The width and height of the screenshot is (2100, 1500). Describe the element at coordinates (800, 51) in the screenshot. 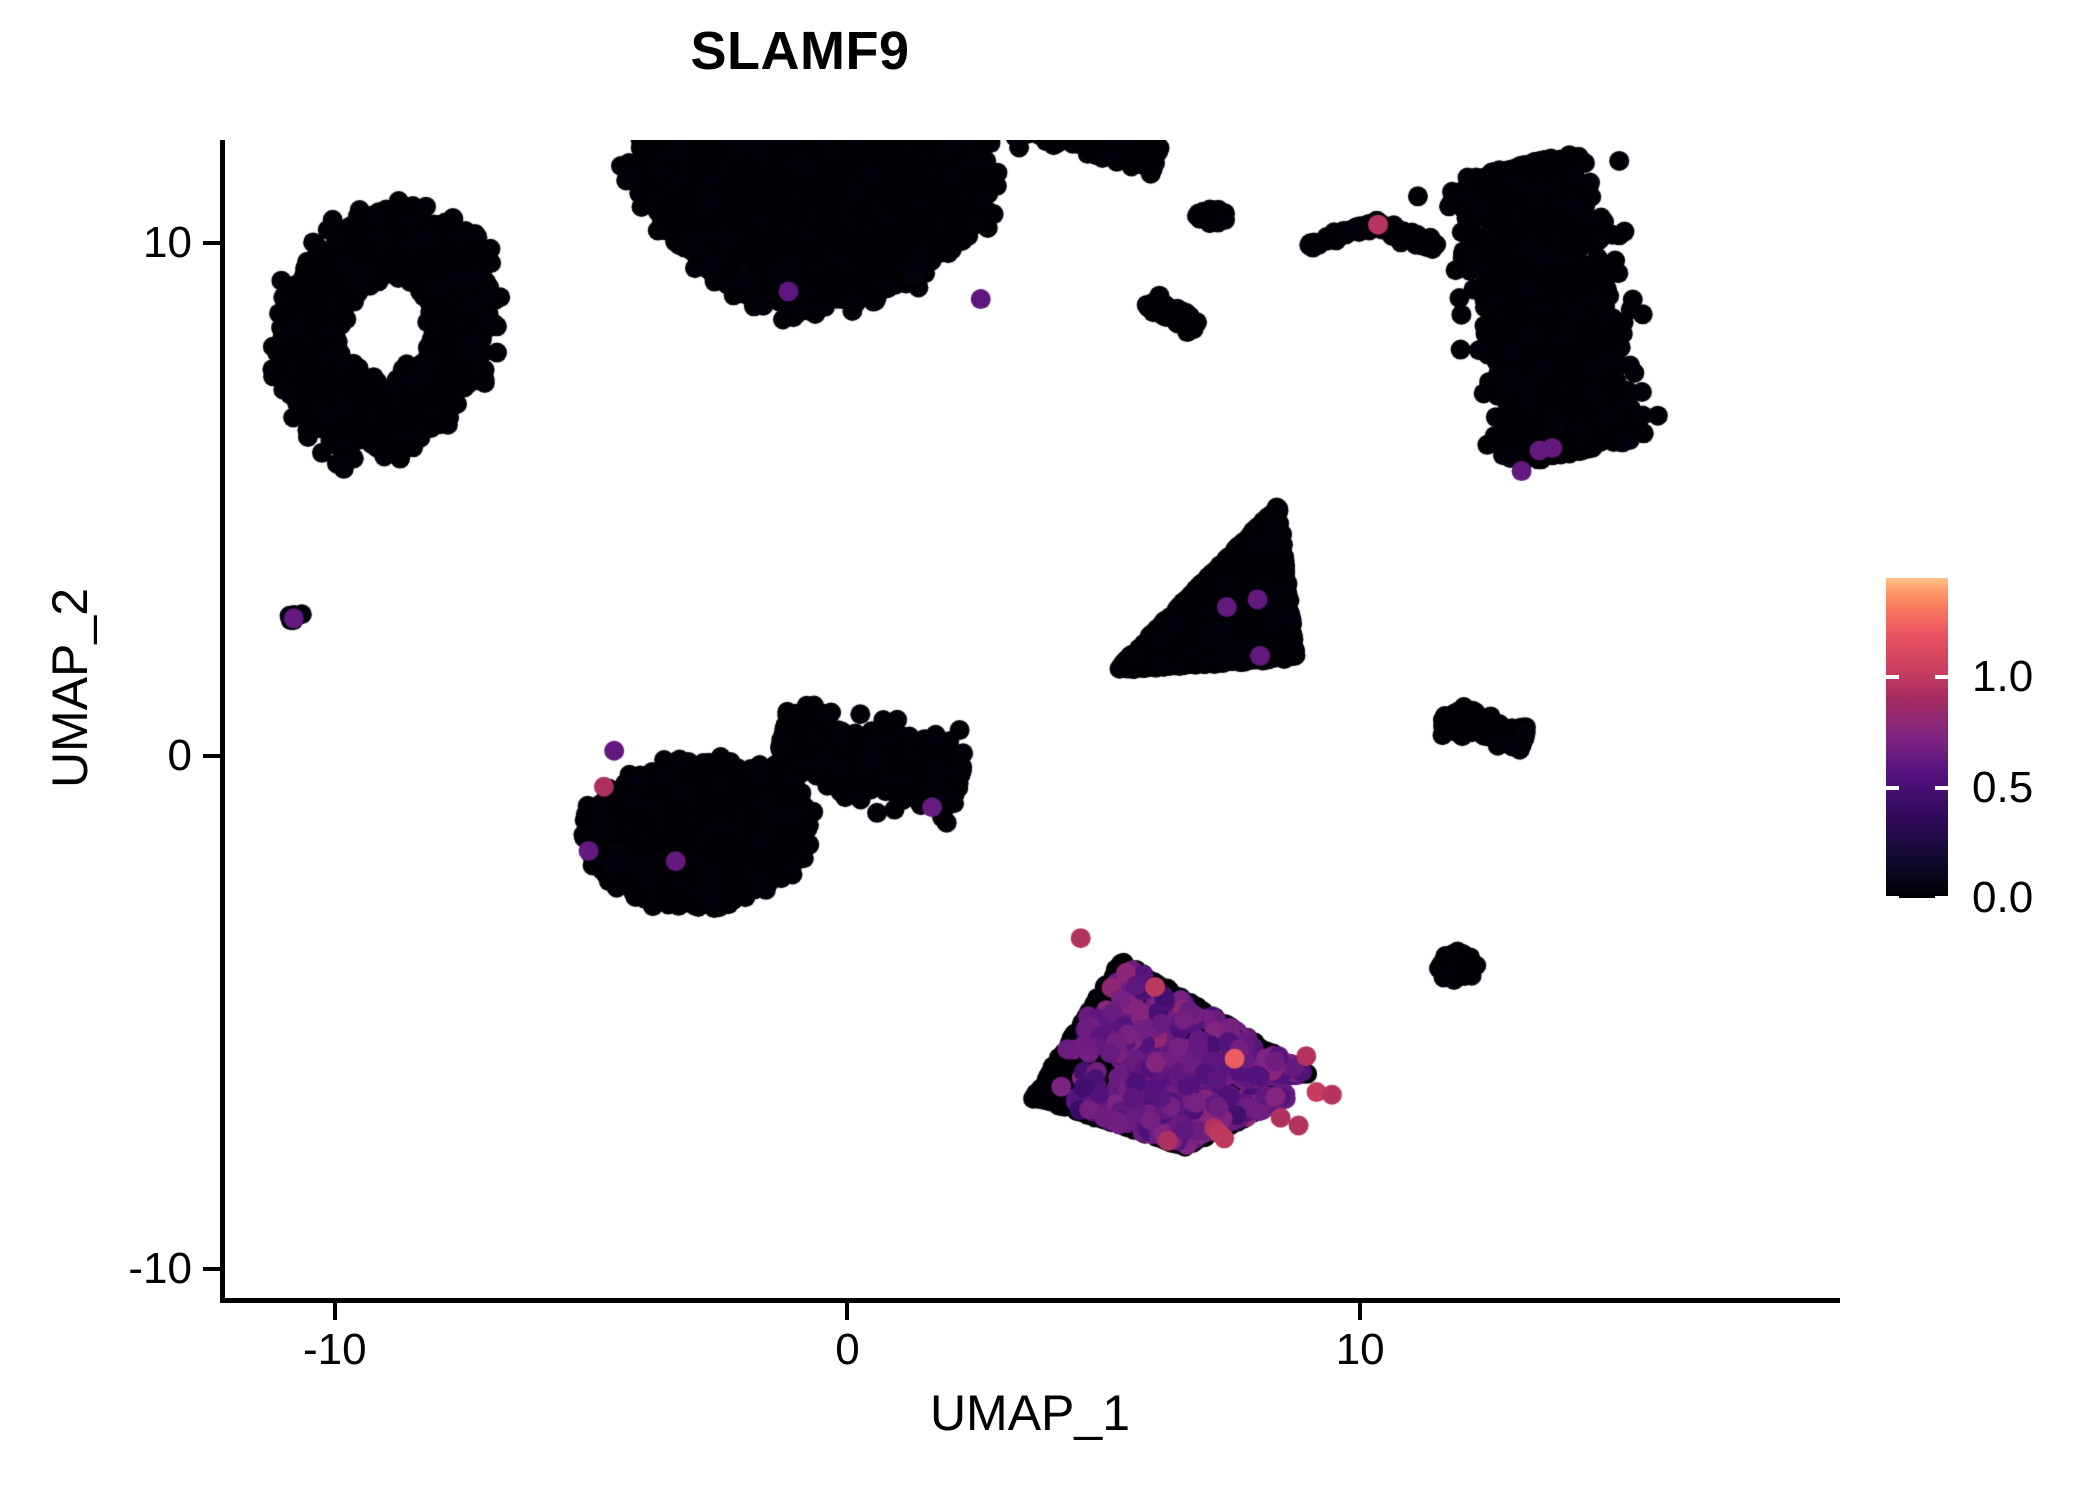

I see `page-title: SLAMF9` at that location.